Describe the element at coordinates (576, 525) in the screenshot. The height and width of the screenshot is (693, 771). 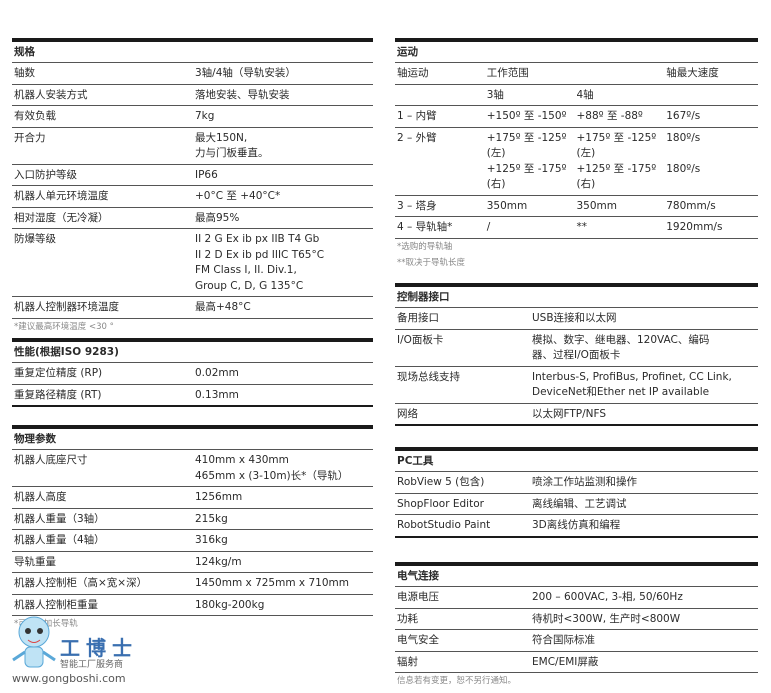
I see `row-value: 3D离线仿真和编程` at that location.